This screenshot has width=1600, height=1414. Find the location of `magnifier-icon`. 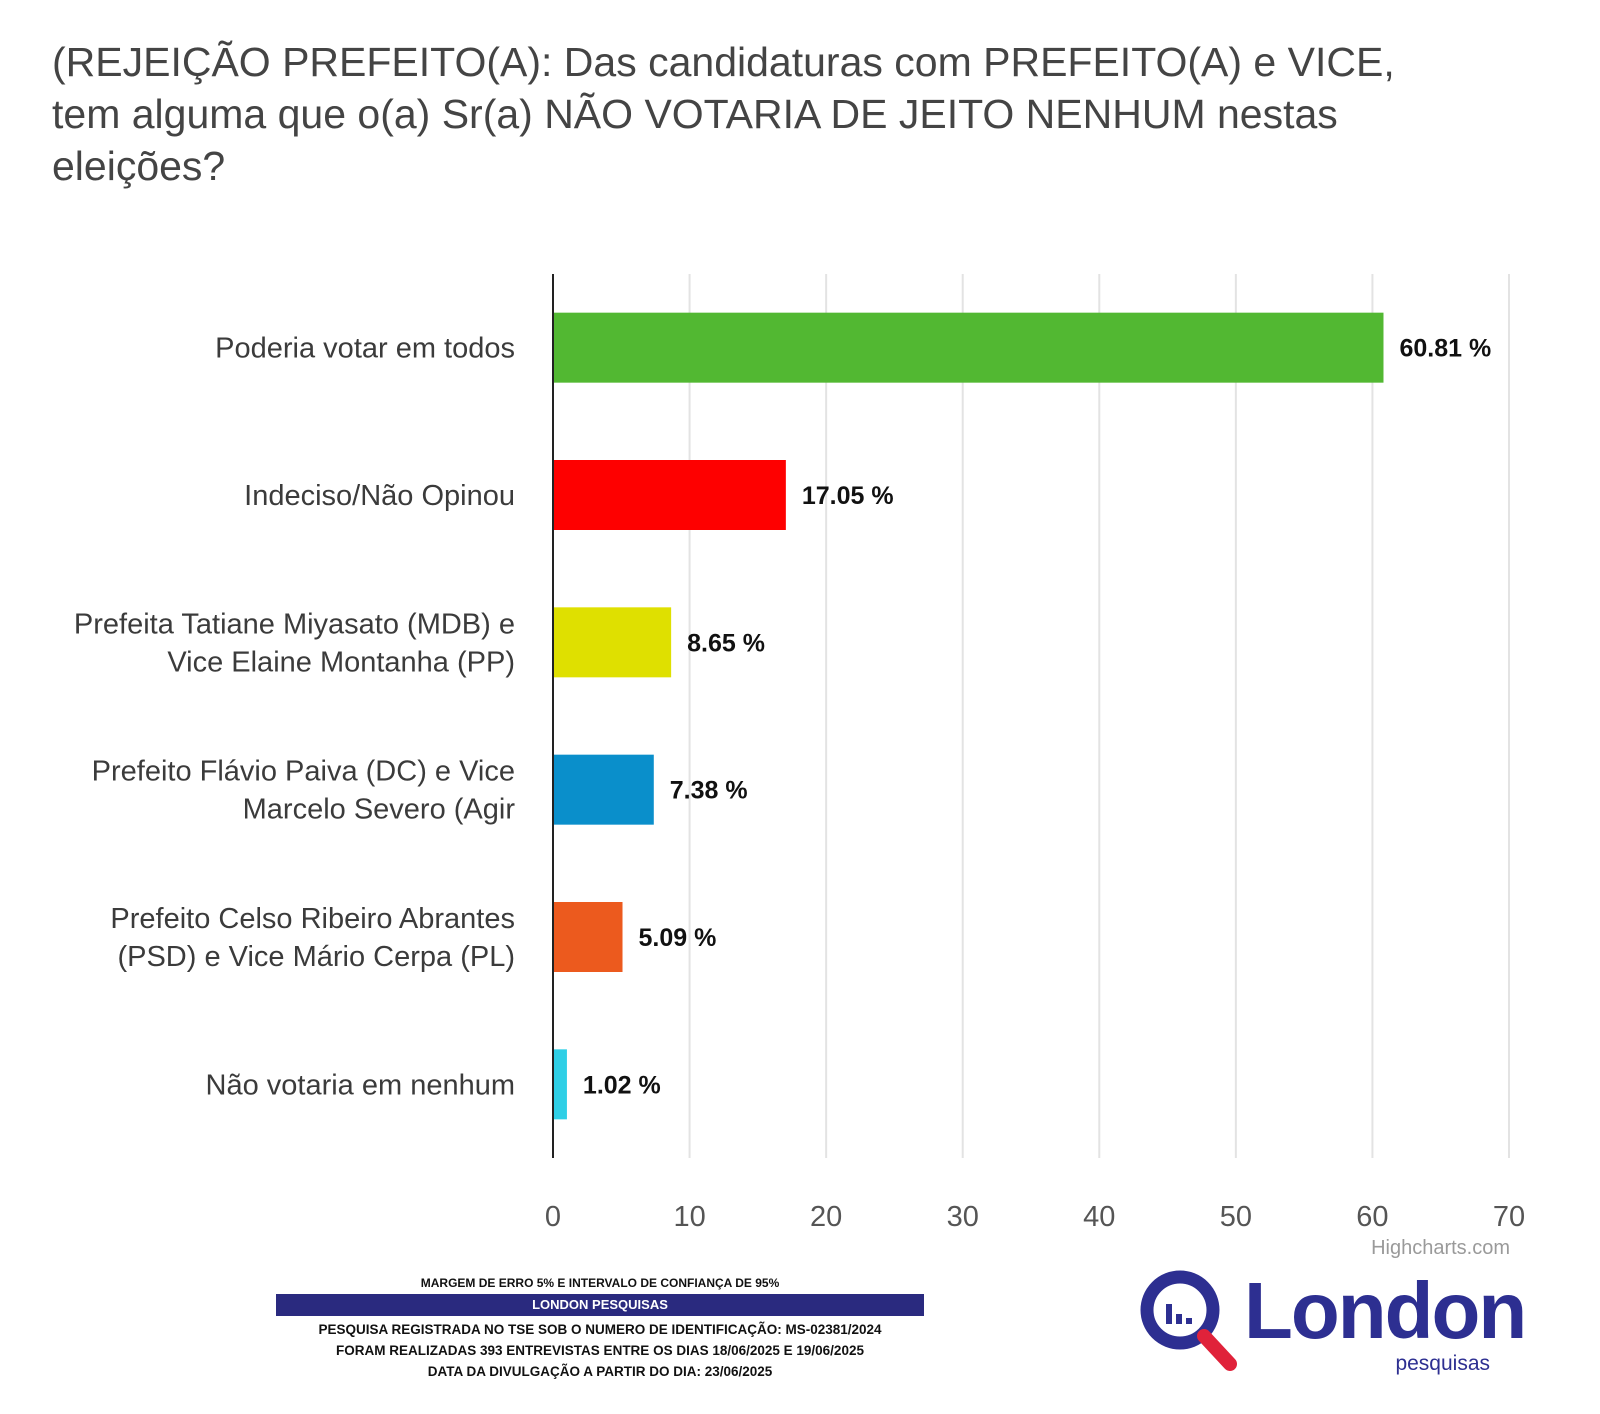

magnifier-icon is located at coordinates (1188, 1320).